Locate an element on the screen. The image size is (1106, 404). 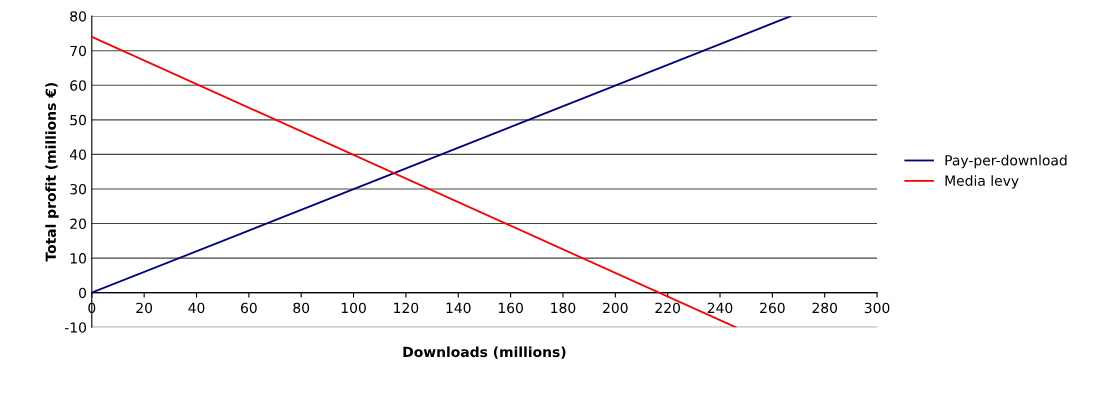
x-tick-label: 260 is located at coordinates (772, 308).